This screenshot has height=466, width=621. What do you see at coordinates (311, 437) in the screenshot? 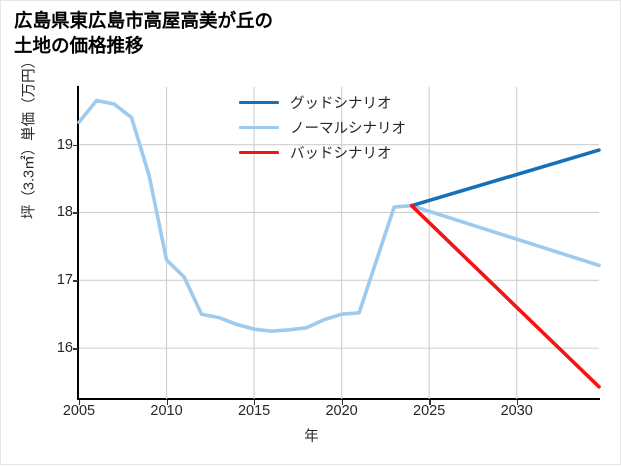
I see `x-axis-title: 年` at bounding box center [311, 437].